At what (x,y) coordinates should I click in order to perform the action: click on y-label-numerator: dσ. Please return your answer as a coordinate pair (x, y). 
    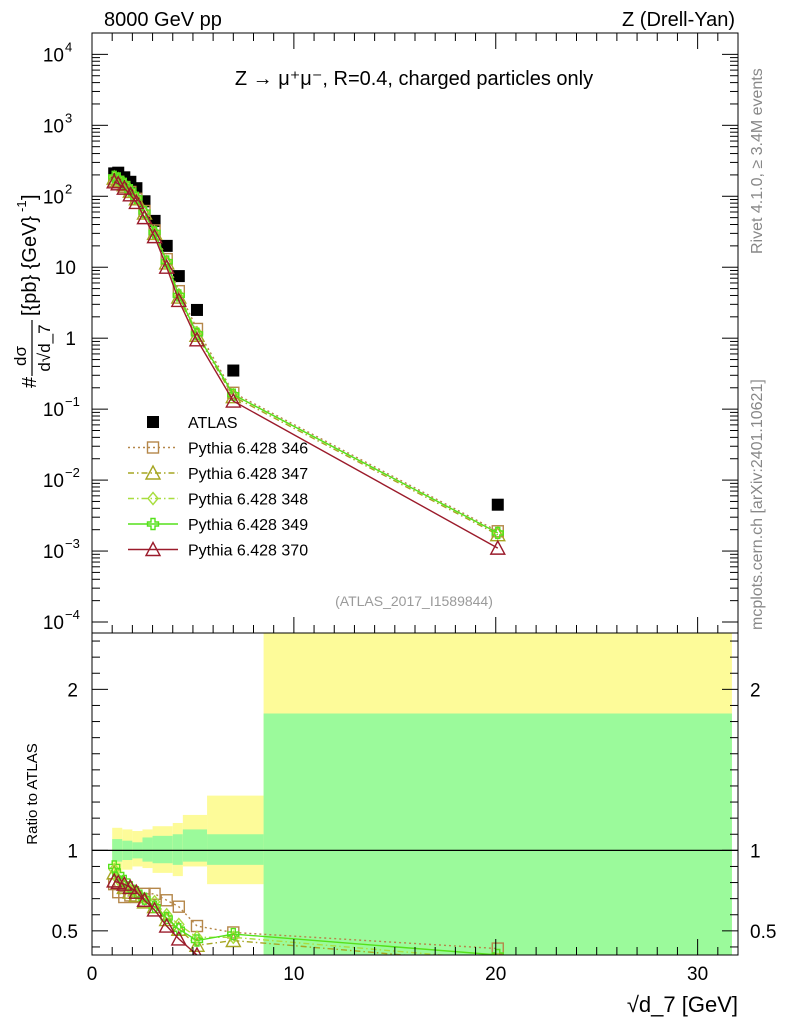
    Looking at the image, I should click on (20, 356).